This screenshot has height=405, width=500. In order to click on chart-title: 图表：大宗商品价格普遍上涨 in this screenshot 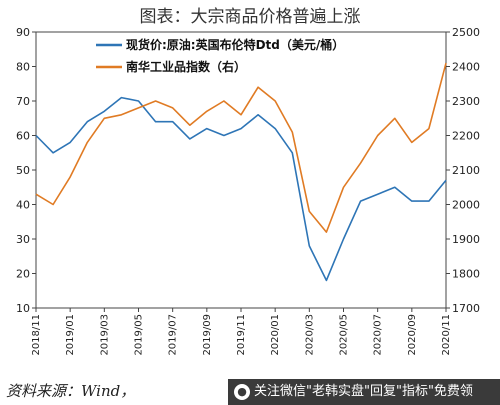, I will do `click(250, 17)`.